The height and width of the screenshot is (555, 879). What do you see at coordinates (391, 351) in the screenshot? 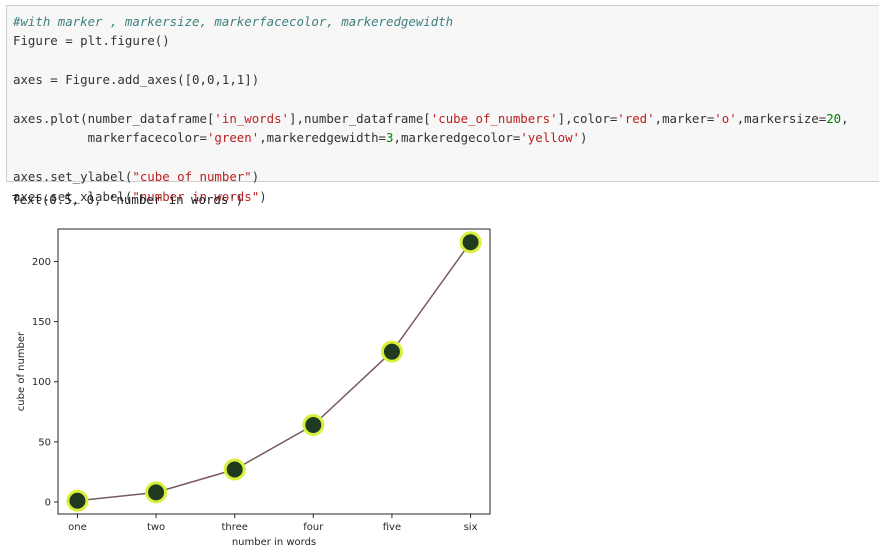
I see `data-point-five` at bounding box center [391, 351].